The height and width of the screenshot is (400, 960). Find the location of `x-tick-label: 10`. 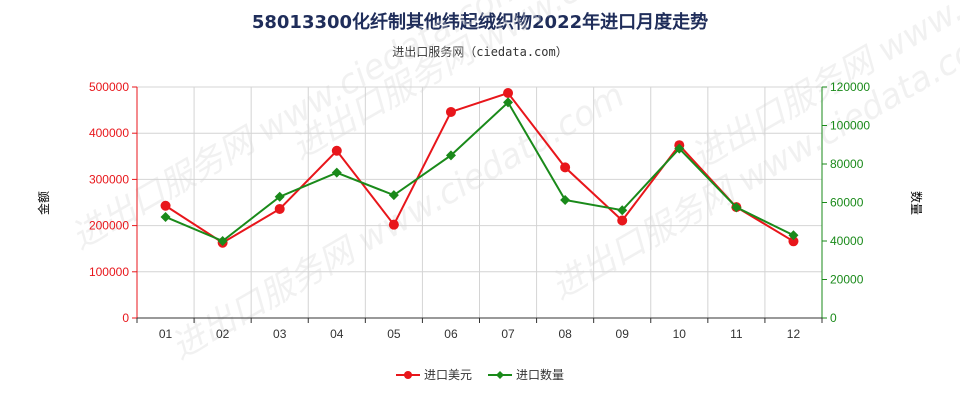

x-tick-label: 10 is located at coordinates (680, 334).